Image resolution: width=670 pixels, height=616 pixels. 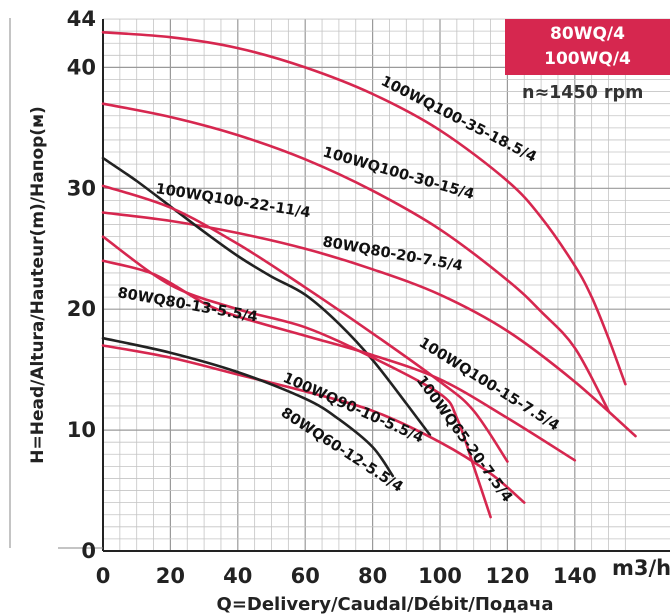 I want to click on pump-series-legend: 80WQ/4 100WQ/4, so click(x=587, y=47).